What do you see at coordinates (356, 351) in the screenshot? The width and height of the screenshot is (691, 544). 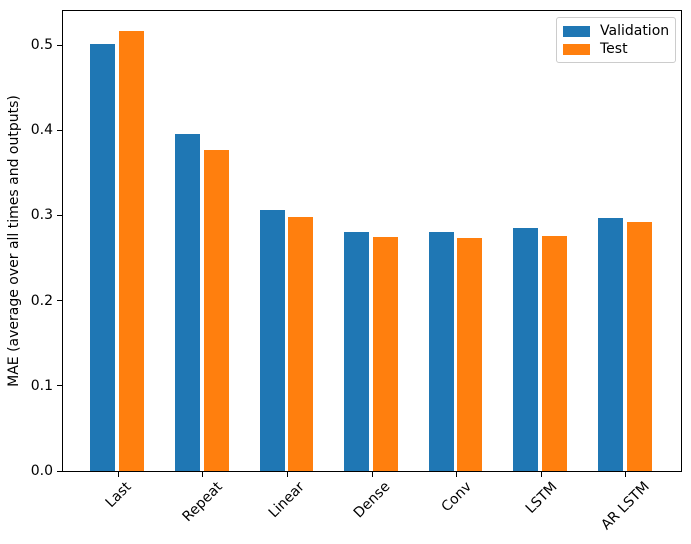 I see `bar-validation-dense` at bounding box center [356, 351].